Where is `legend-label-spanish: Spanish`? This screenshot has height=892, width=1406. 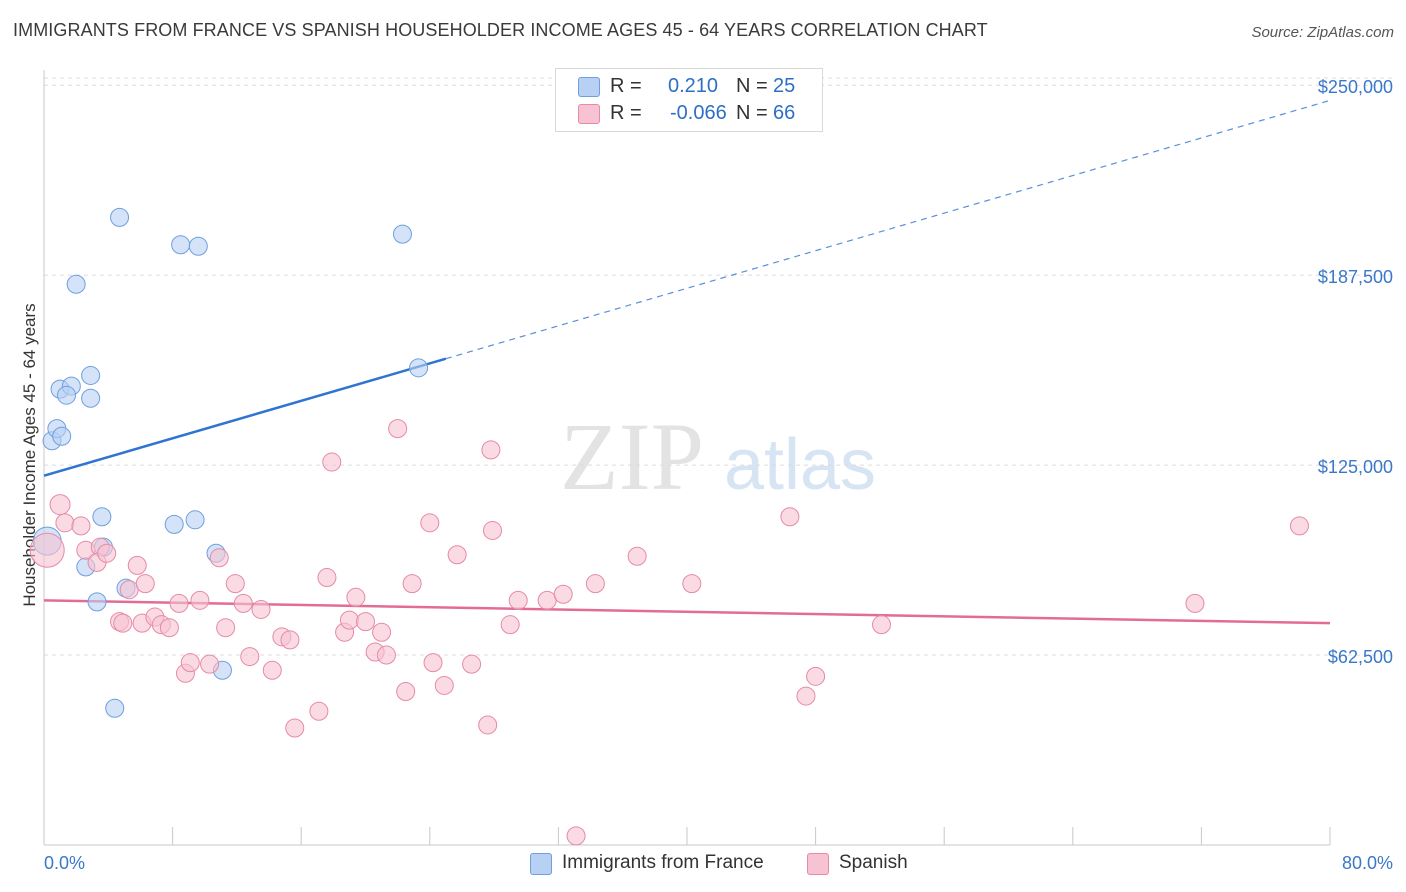 legend-label-spanish: Spanish is located at coordinates (873, 862).